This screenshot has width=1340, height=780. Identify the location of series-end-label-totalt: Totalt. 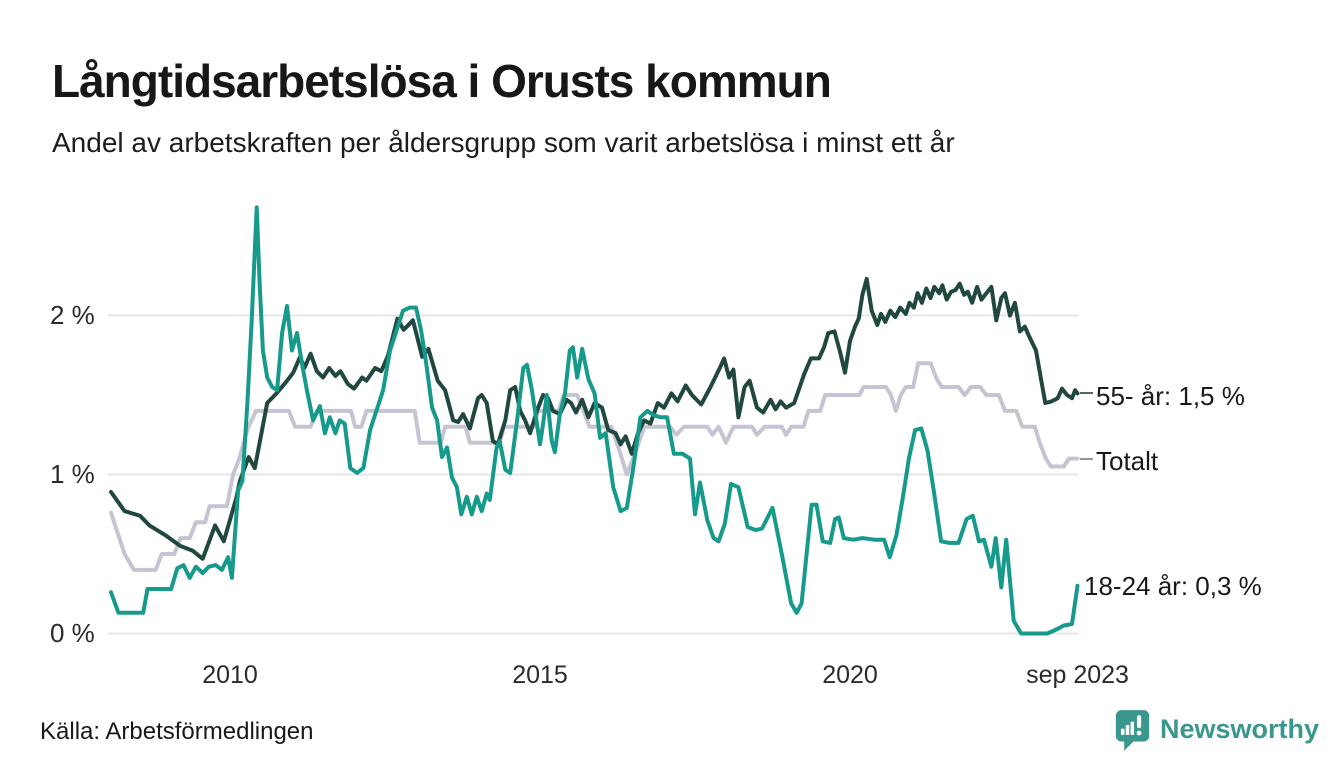
(1127, 461).